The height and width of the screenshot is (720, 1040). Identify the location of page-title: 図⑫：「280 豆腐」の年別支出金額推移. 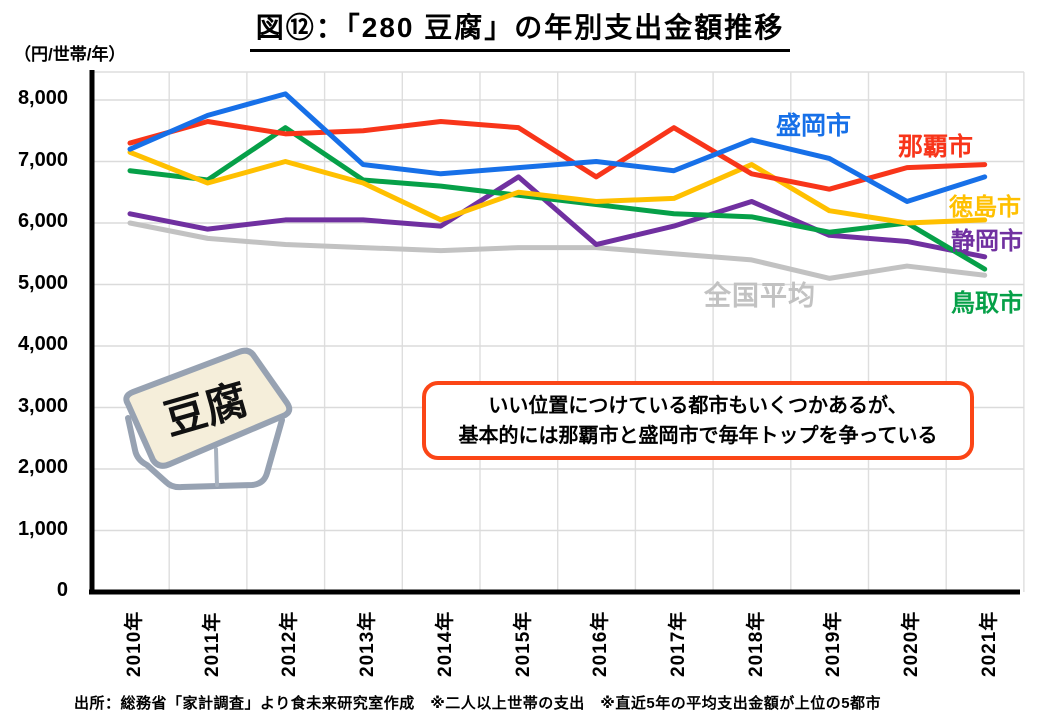
(520, 29).